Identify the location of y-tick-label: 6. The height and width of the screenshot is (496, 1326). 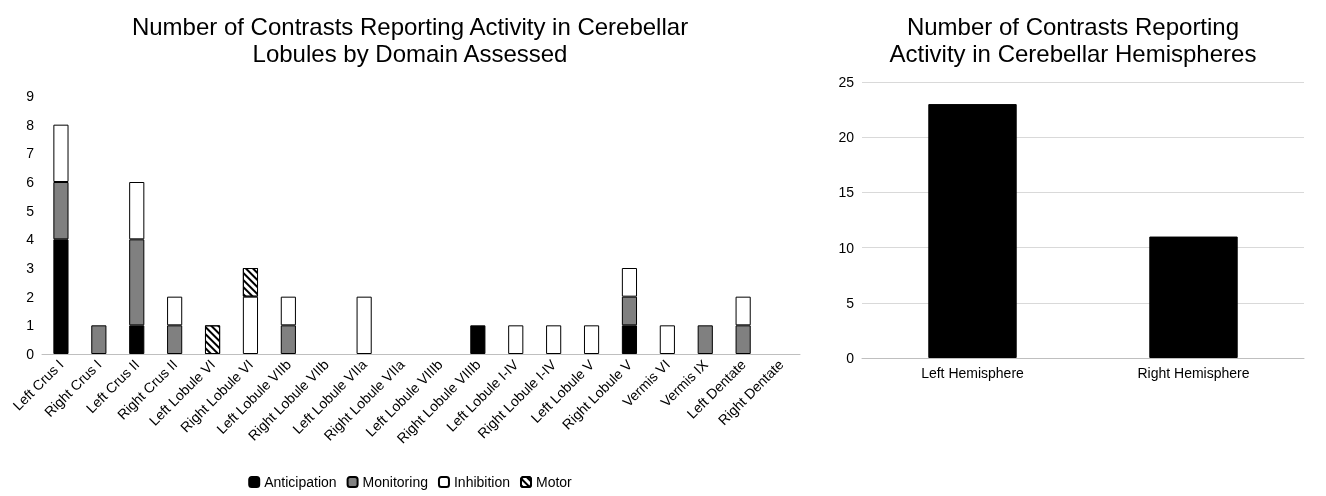
(30, 182).